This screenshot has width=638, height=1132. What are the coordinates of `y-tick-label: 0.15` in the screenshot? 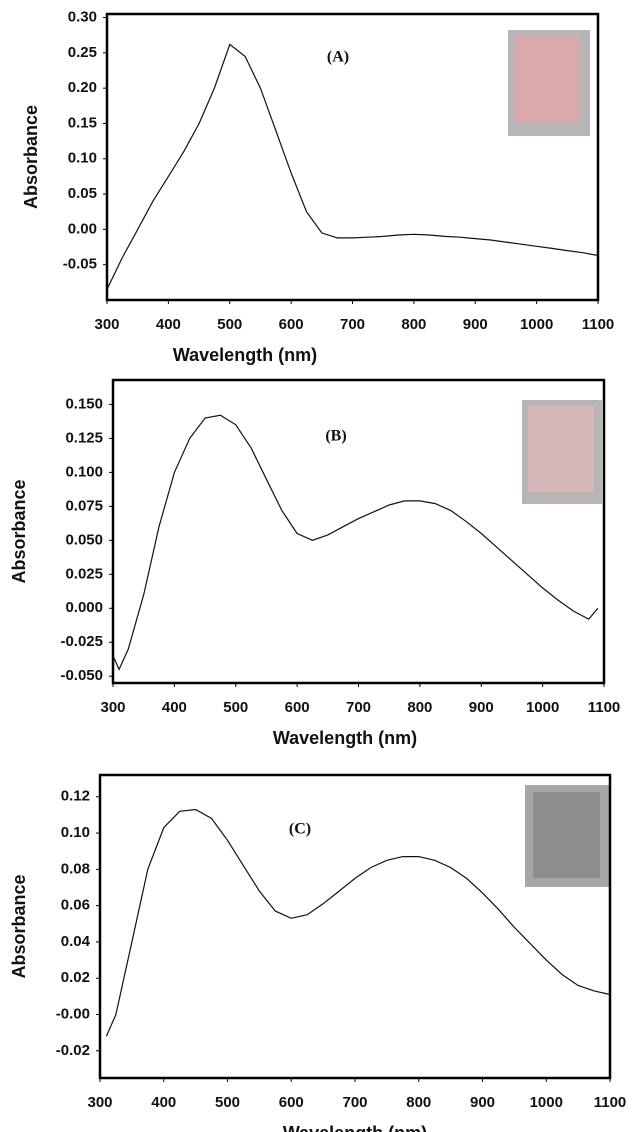 It's located at (82, 122).